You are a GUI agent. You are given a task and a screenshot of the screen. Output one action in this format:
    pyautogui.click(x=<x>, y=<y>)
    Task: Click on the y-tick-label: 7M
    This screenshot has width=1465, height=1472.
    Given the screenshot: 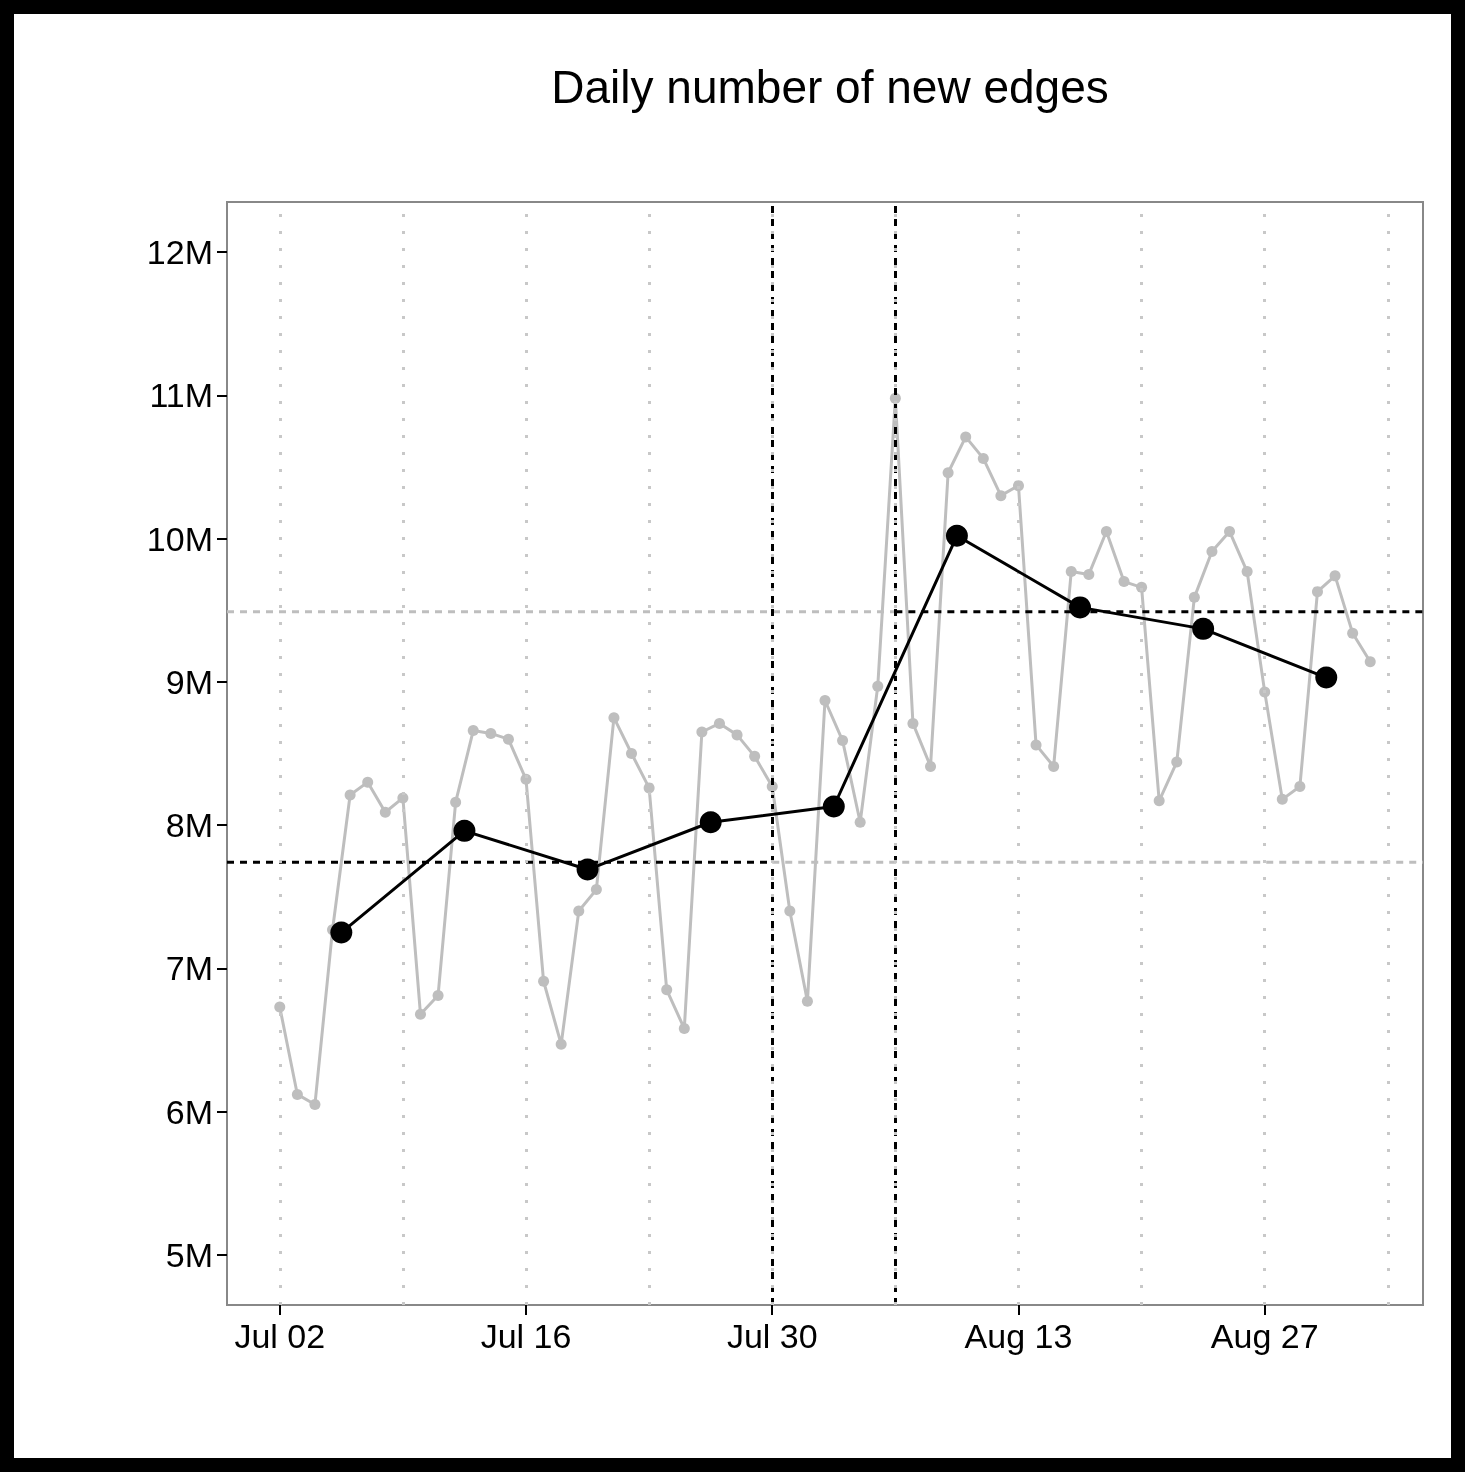 What is the action you would take?
    pyautogui.click(x=189, y=968)
    